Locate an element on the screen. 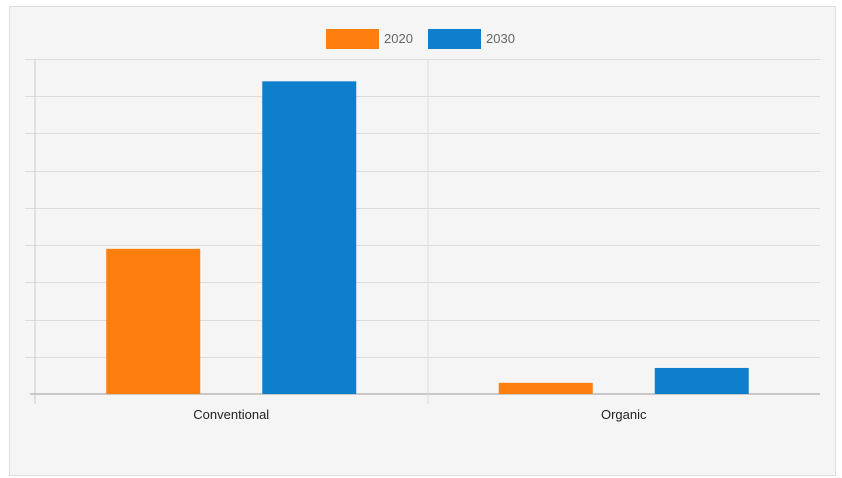  legend-label-2030: 2030 is located at coordinates (500, 38).